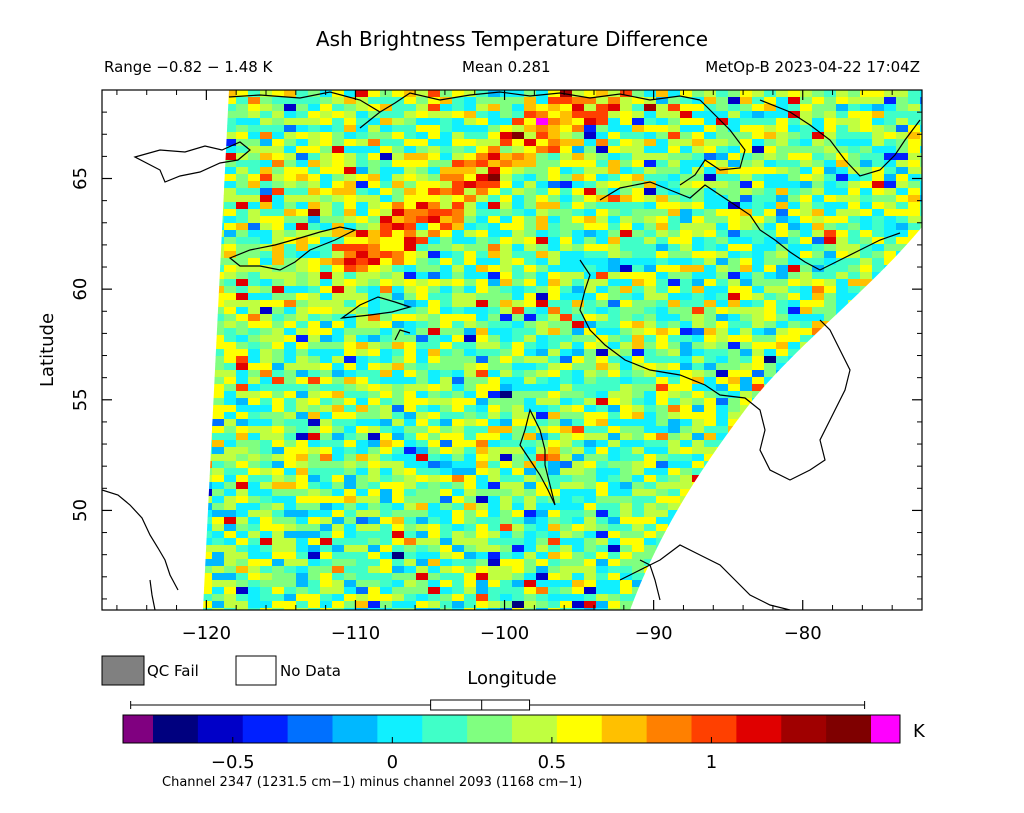 This screenshot has width=1024, height=813. I want to click on satellite-timestamp: MetOp-B 2023-04-22 17:04Z, so click(812, 67).